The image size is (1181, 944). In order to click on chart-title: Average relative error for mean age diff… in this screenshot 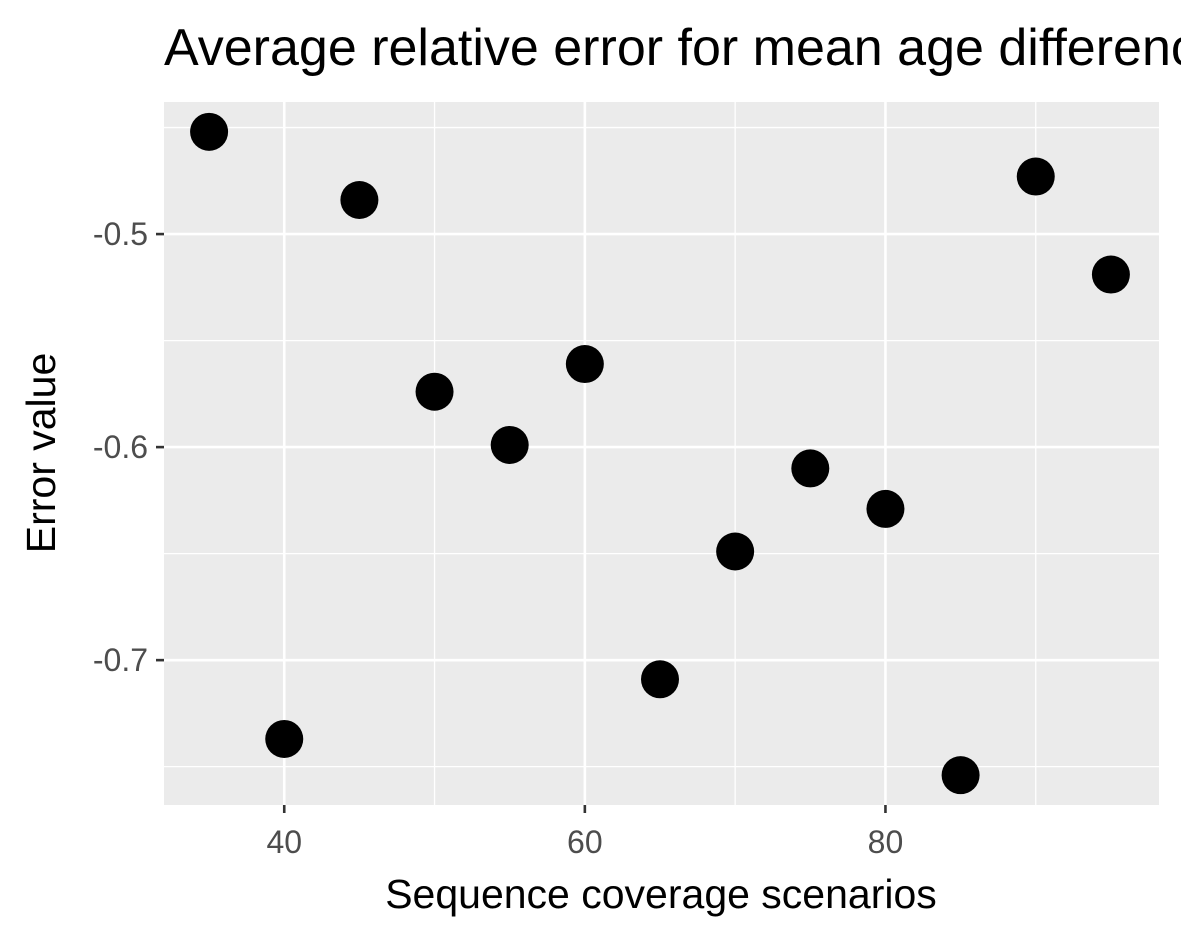, I will do `click(672, 48)`.